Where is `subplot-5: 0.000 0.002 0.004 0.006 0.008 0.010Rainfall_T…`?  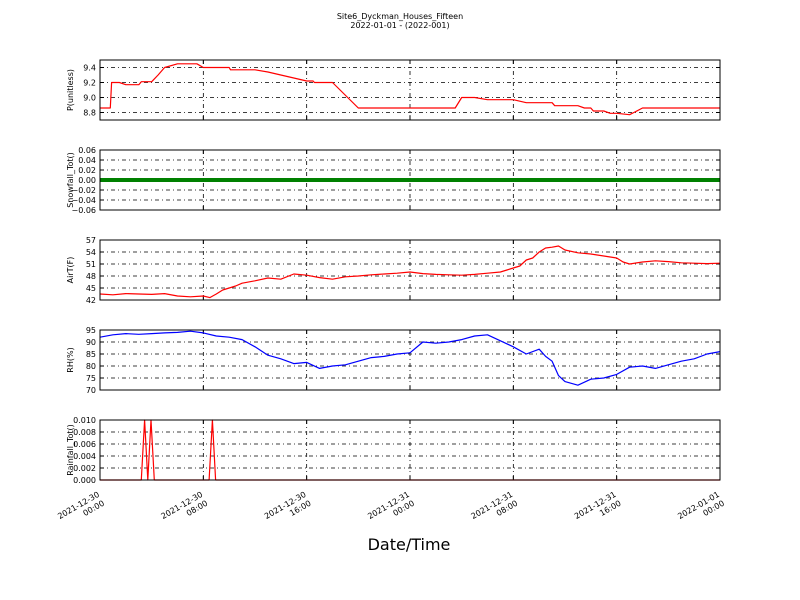
subplot-5: 0.000 0.002 0.004 0.006 0.008 0.010Rainfall_T… is located at coordinates (393, 450).